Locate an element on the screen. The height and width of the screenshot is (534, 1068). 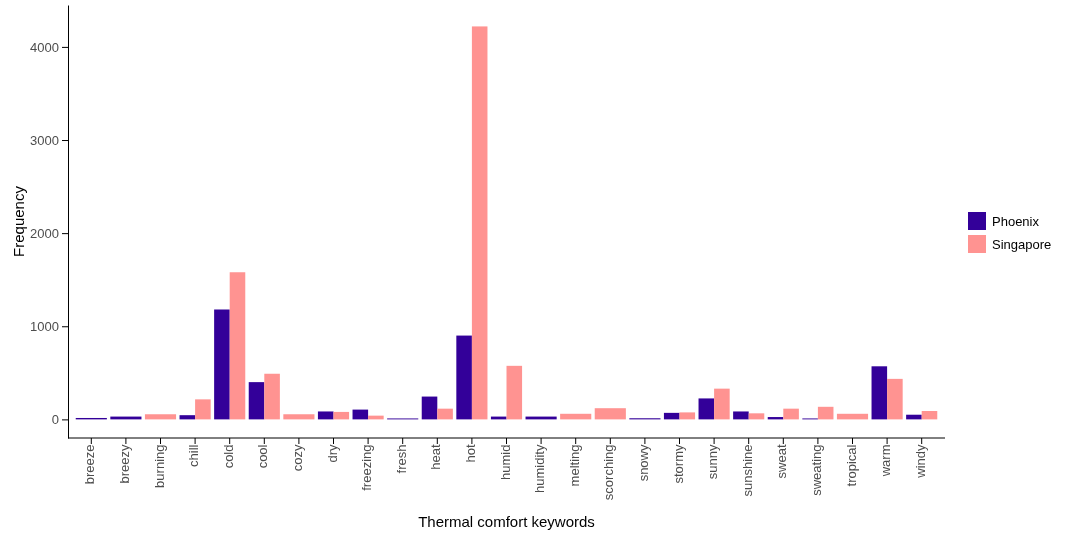
x-tick-label: cold is located at coordinates (228, 456).